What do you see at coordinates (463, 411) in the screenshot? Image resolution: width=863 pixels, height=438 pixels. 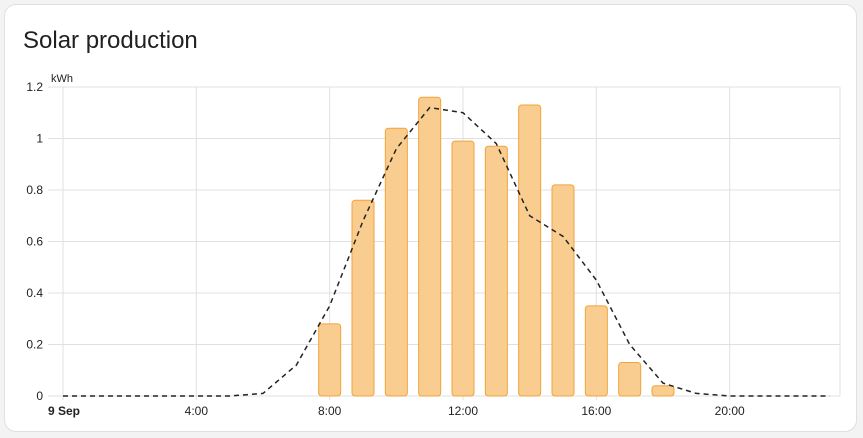 I see `x-tick-label: 12:00` at bounding box center [463, 411].